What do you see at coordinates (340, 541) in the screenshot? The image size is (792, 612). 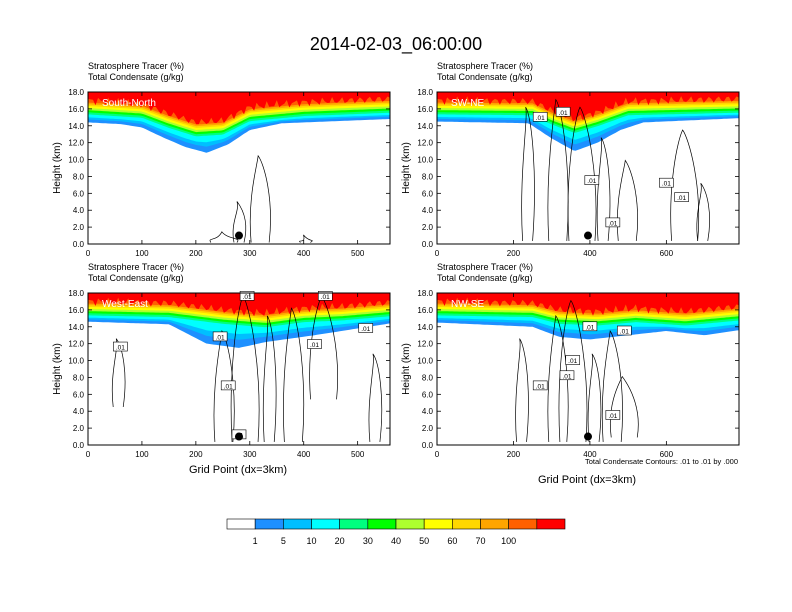 I see `colorbar-label: 20` at bounding box center [340, 541].